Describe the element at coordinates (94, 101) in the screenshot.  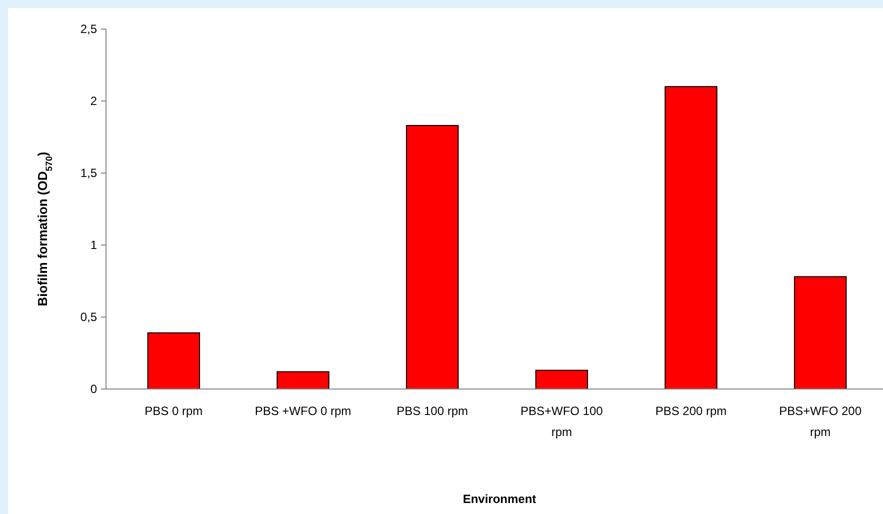
I see `y-tick-label: 2` at that location.